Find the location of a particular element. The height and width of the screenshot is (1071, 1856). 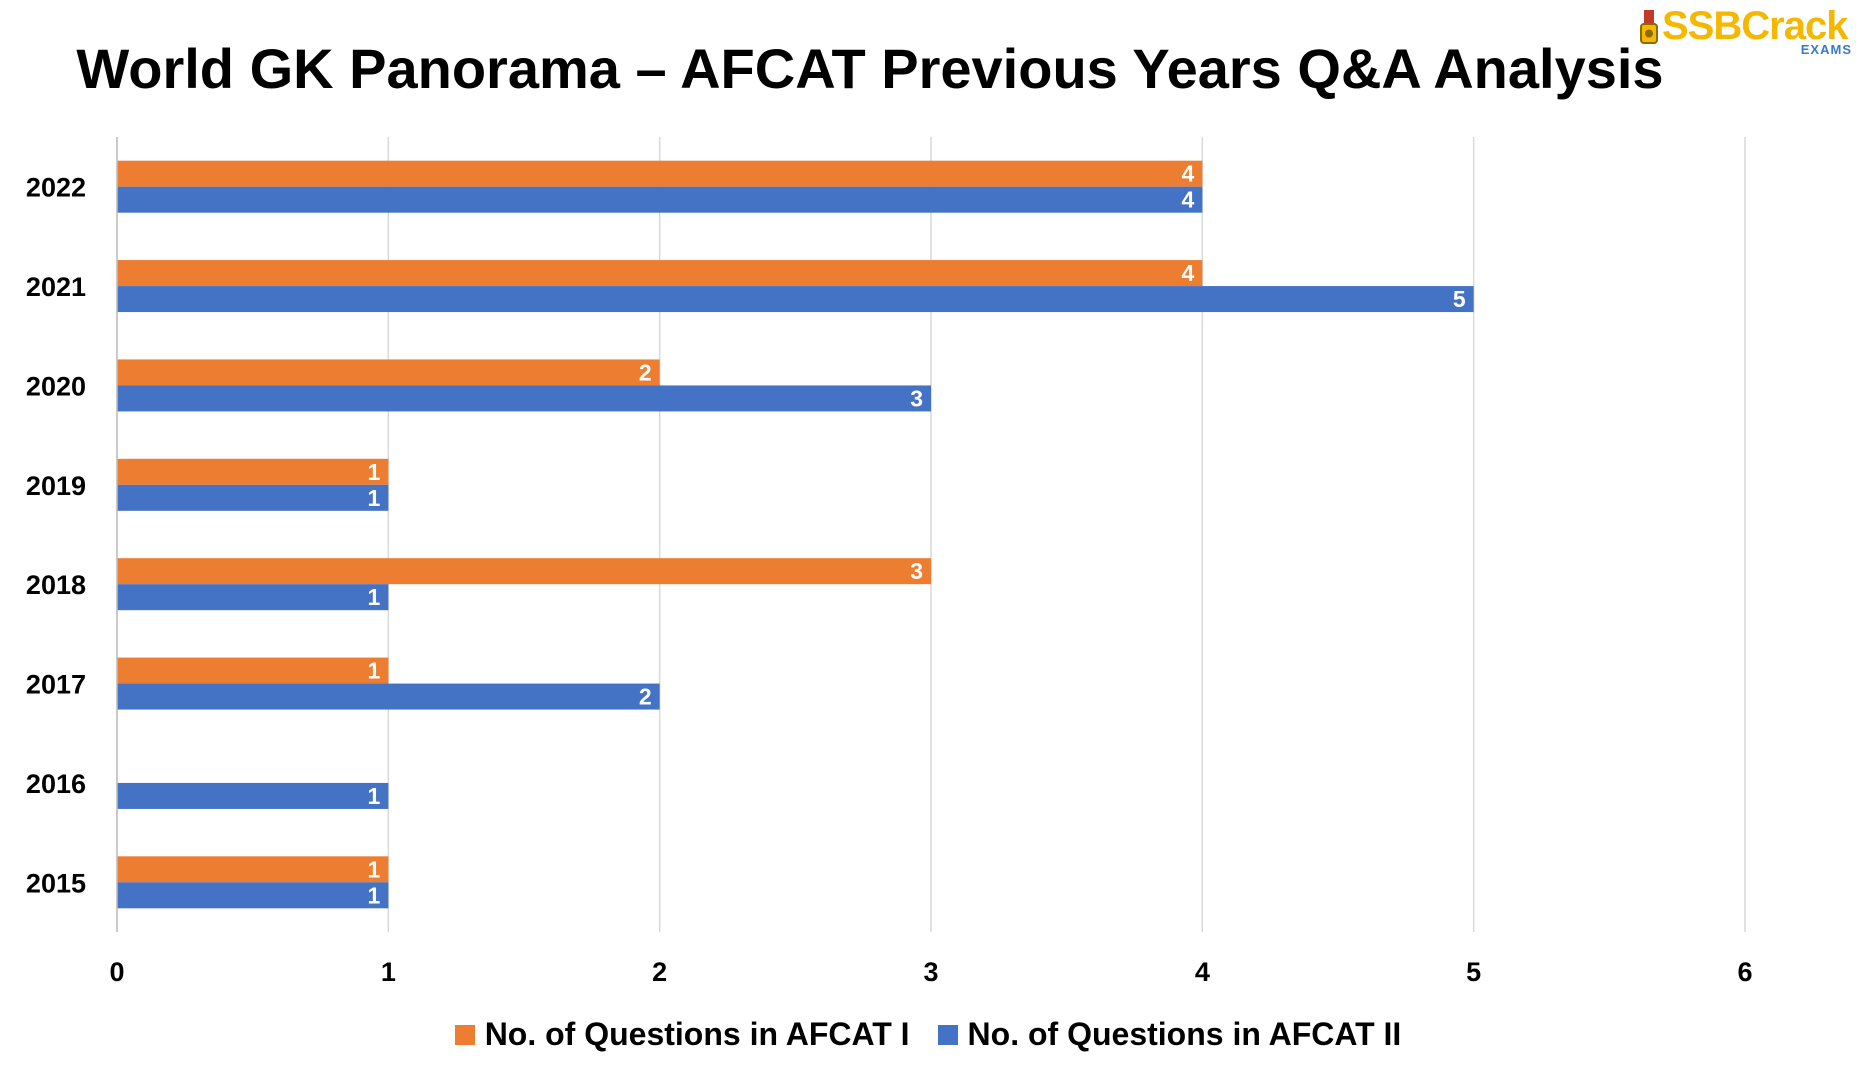

y-tick-label: 2016 is located at coordinates (56, 784).